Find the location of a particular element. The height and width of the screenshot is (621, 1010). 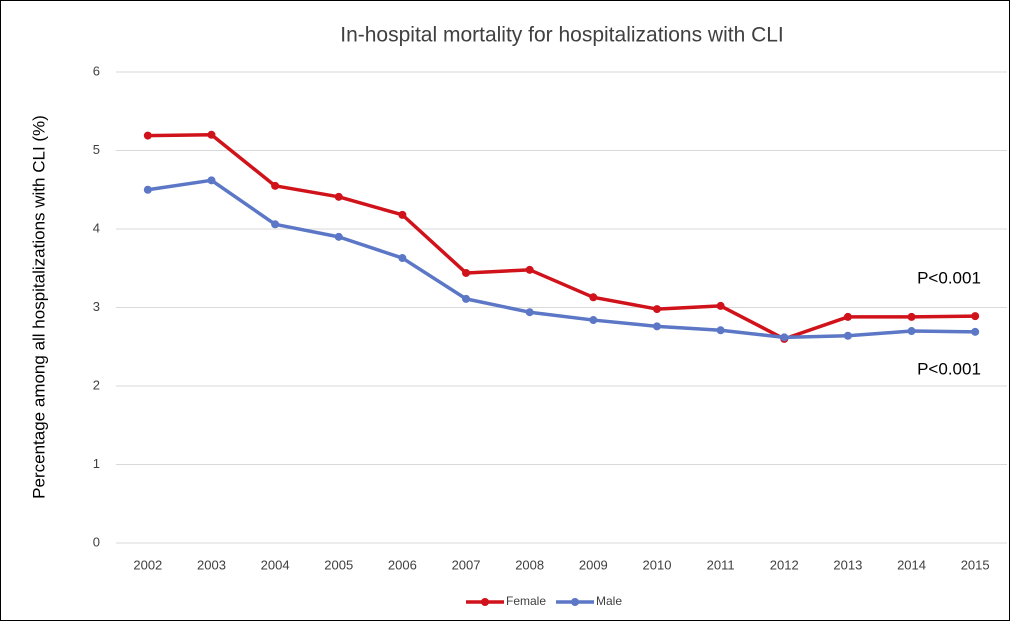

x-tick-label: 2013 is located at coordinates (847, 564).